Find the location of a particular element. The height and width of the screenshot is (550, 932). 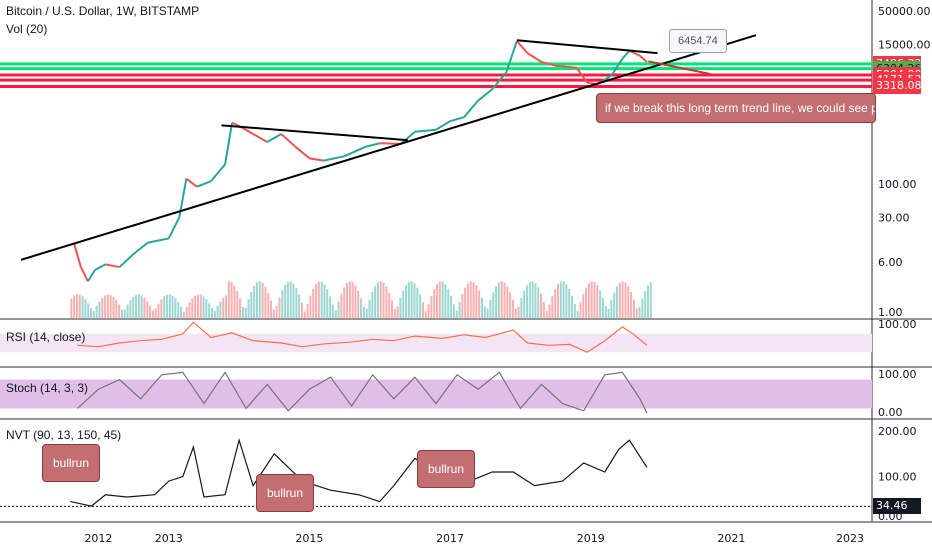

symbol-title: Bitcoin / U.S. Dollar, 1W, BITSTAMP is located at coordinates (103, 11).